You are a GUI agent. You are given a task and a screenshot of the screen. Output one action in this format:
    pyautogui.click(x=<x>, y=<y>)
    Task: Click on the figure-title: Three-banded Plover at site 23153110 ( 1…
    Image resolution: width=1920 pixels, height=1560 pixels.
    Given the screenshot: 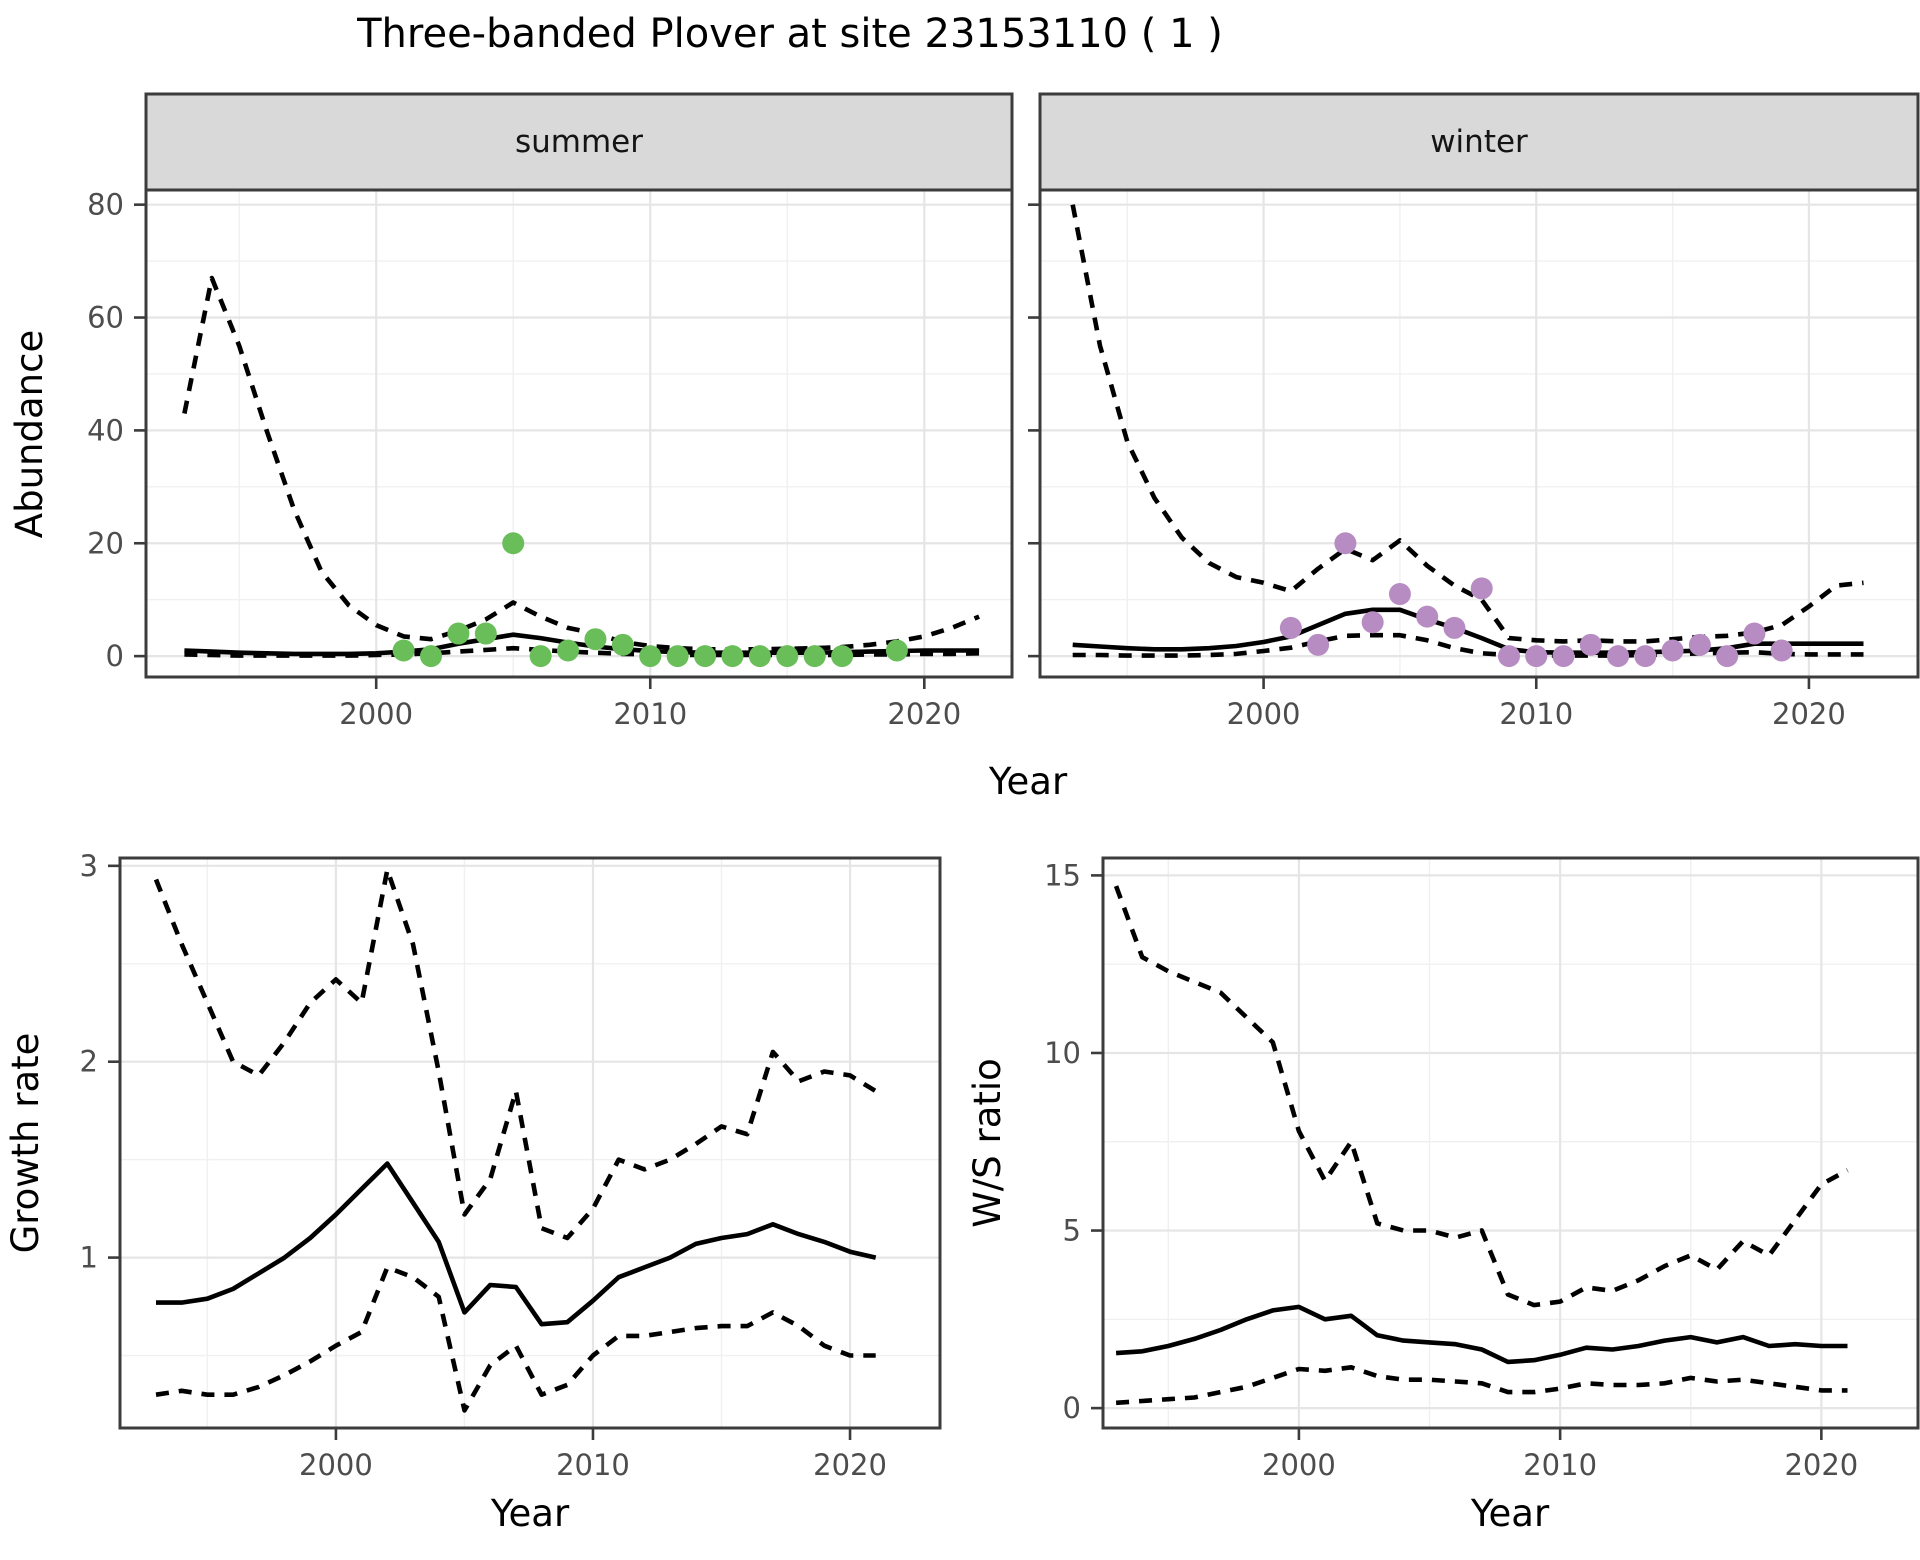 What is the action you would take?
    pyautogui.click(x=789, y=34)
    